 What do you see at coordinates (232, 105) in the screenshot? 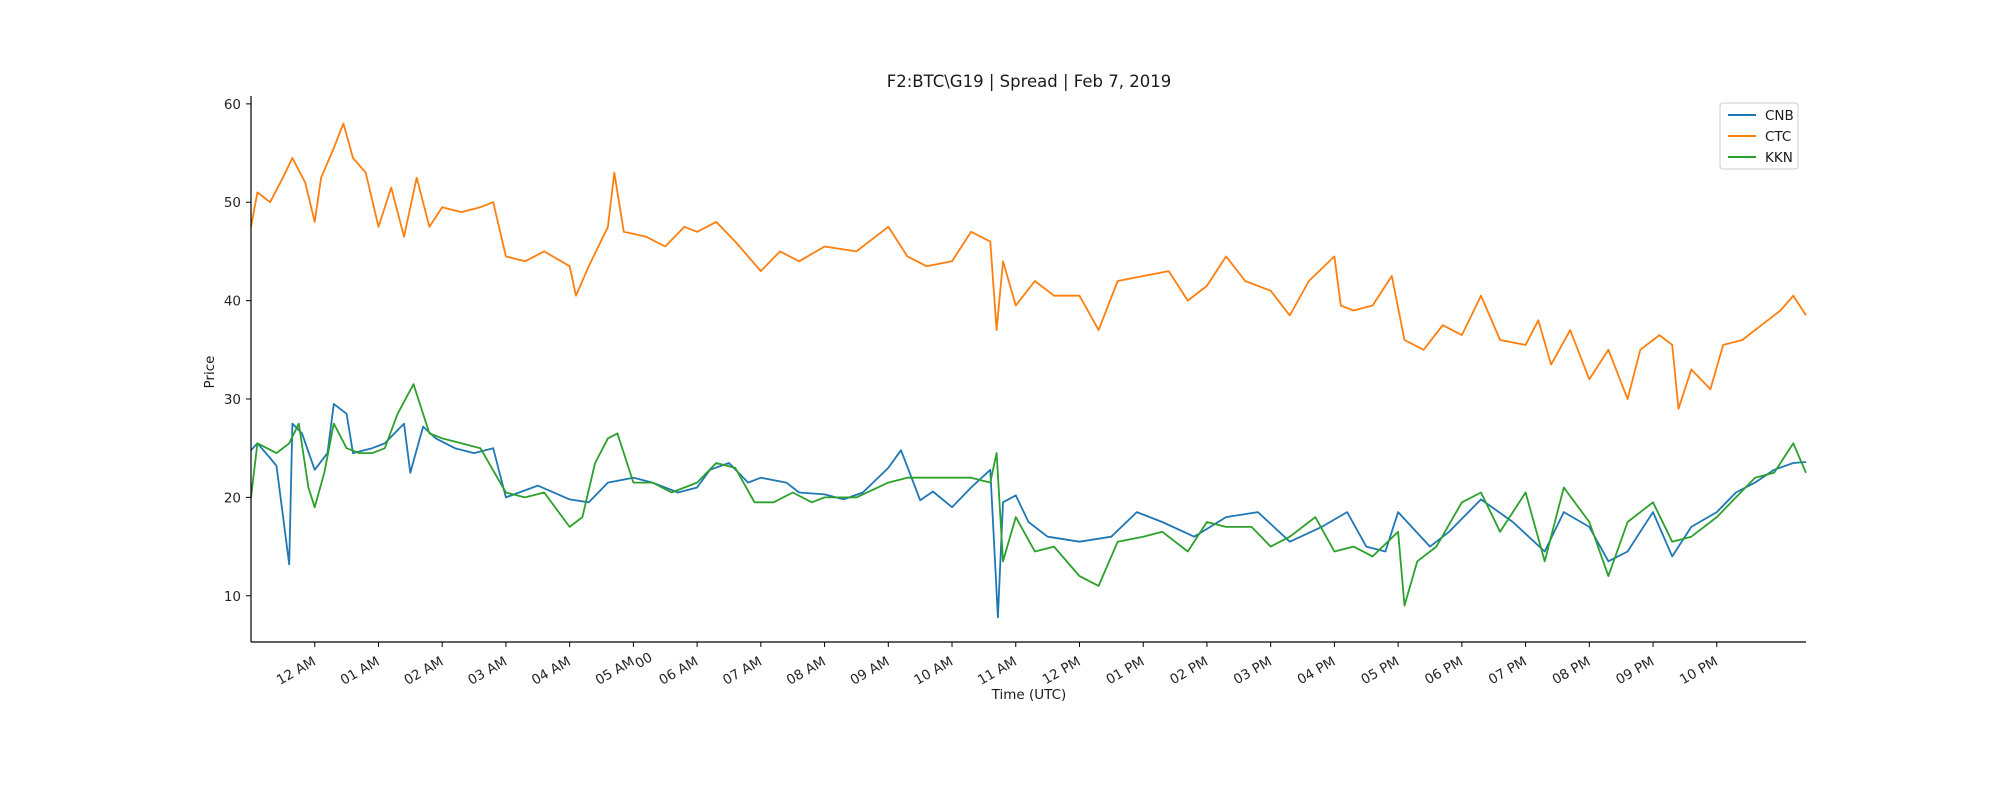
I see `y-tick-label: 60` at bounding box center [232, 105].